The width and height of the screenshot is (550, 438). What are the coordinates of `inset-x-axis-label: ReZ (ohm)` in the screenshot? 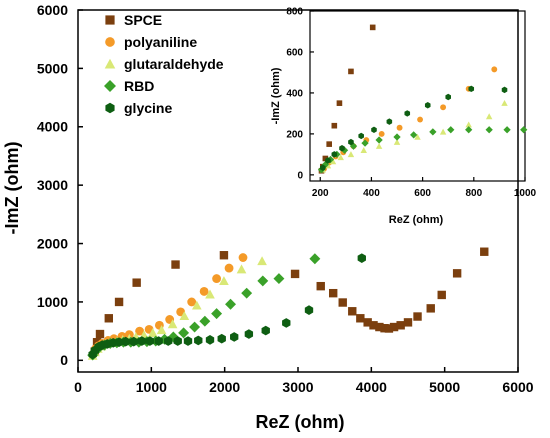 It's located at (416, 220).